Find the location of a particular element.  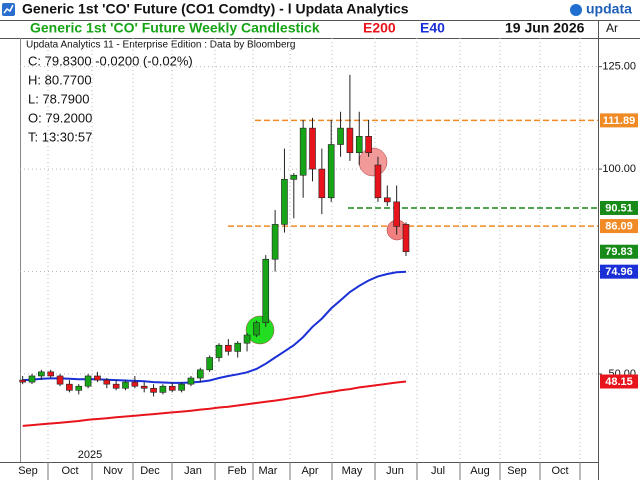

info-line: L: 78.7900 is located at coordinates (58, 98).